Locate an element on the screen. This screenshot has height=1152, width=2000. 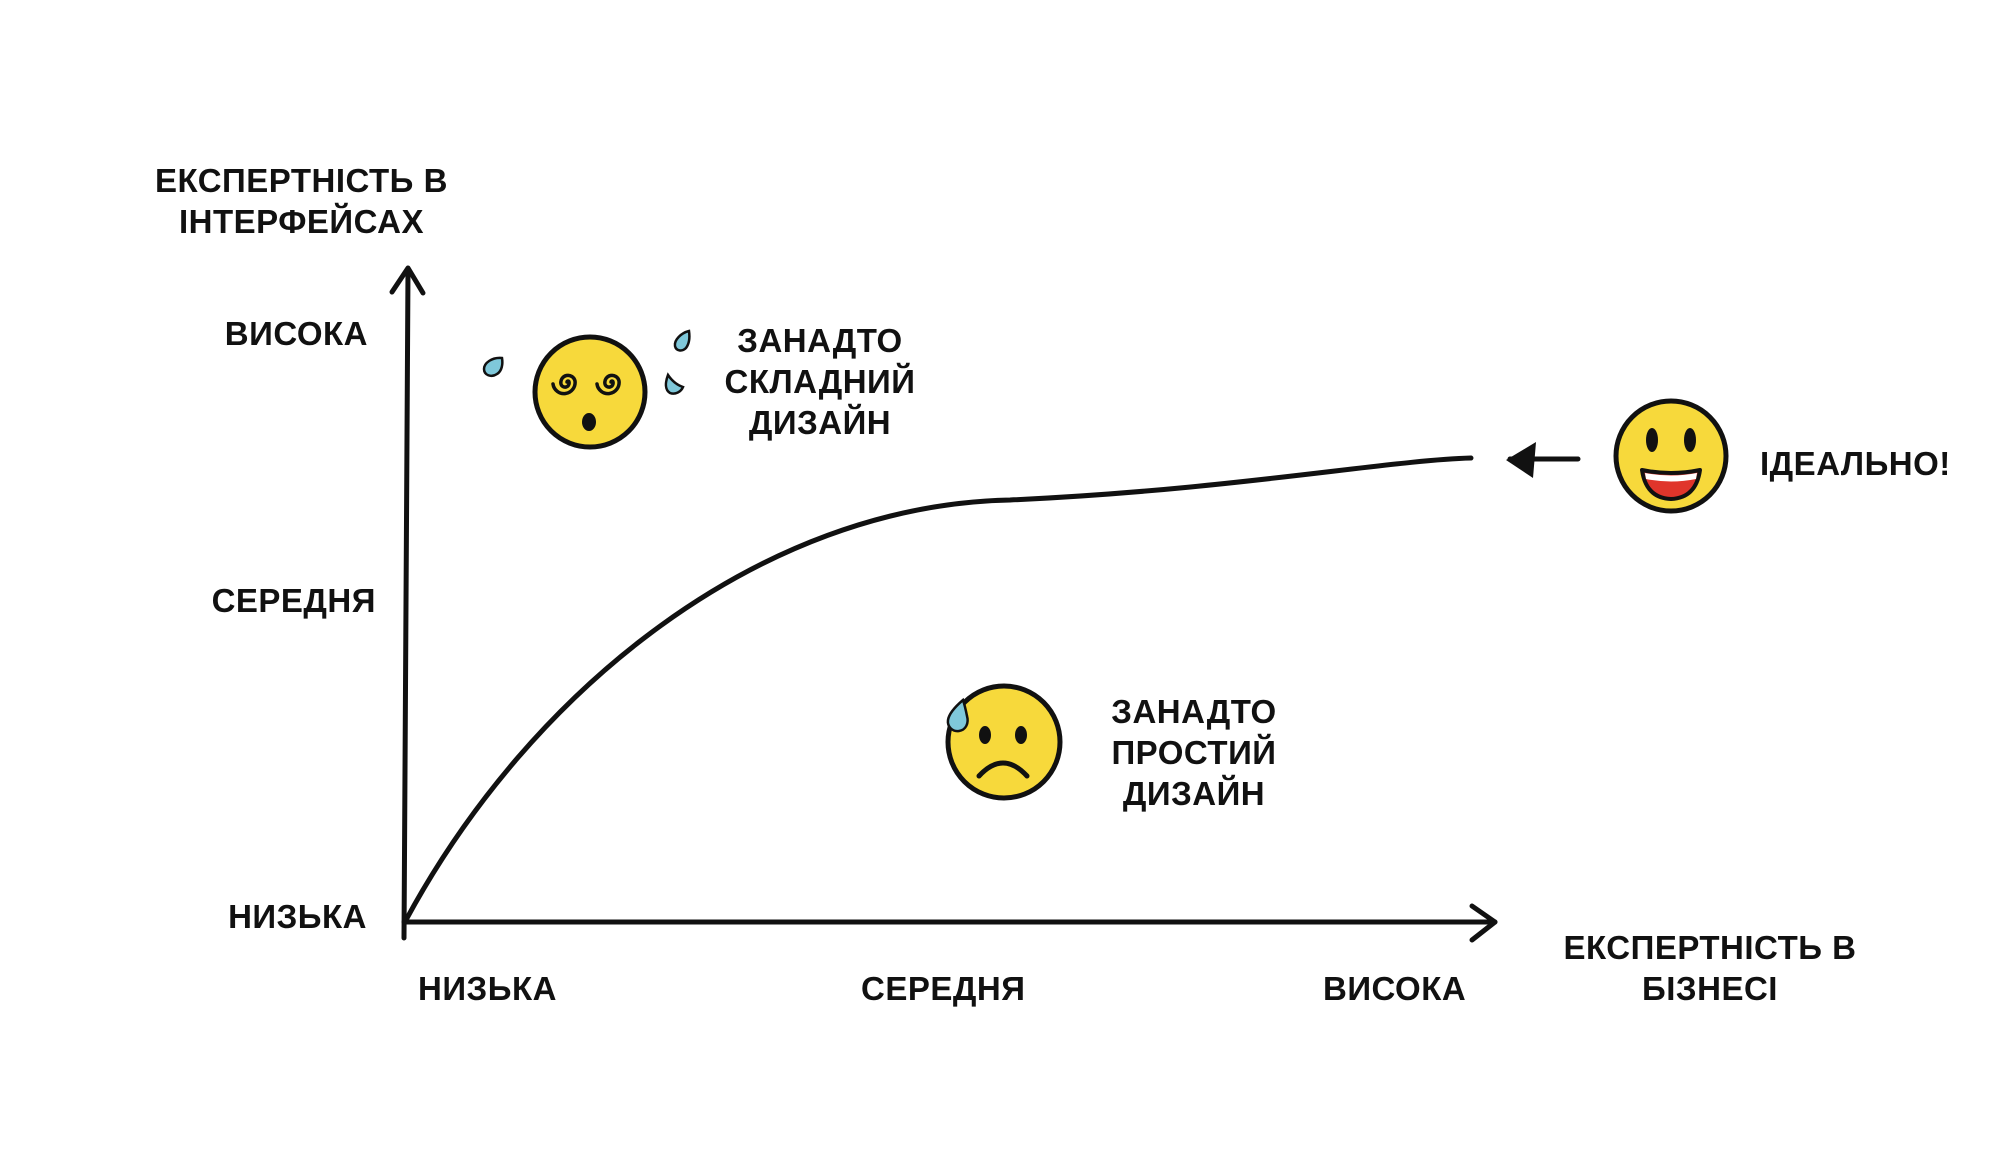
grinning-face-icon is located at coordinates (1671, 456).